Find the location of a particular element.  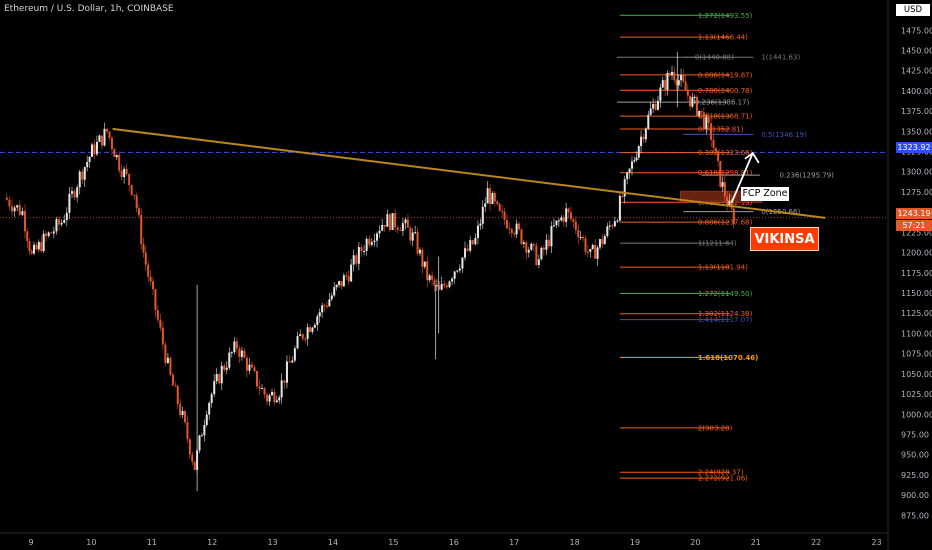

y-tick-label: 950.00 is located at coordinates (915, 455).